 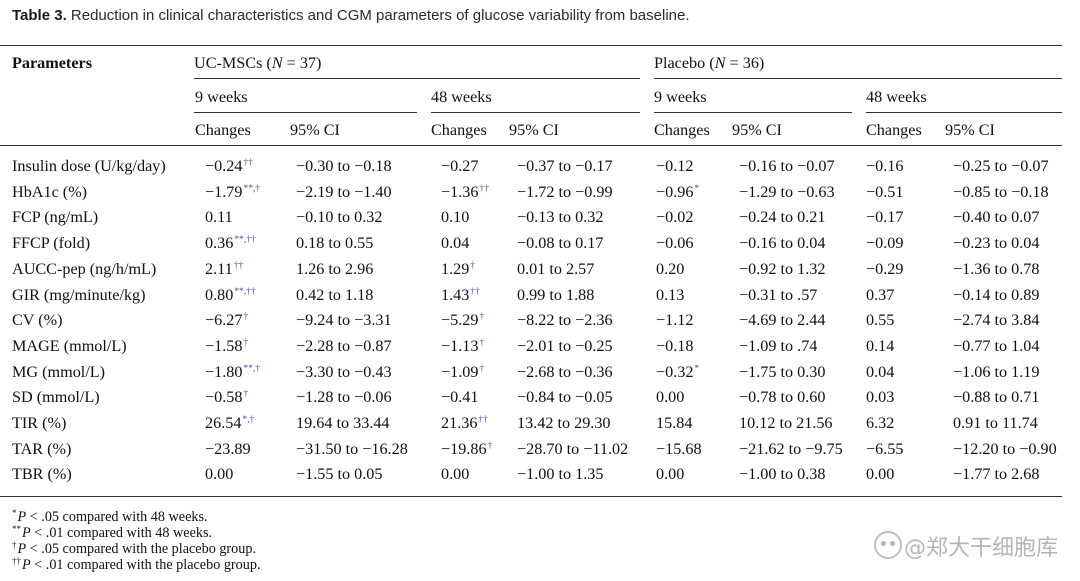 What do you see at coordinates (996, 320) in the screenshot?
I see `cell-ci: −2.74 to 3.84` at bounding box center [996, 320].